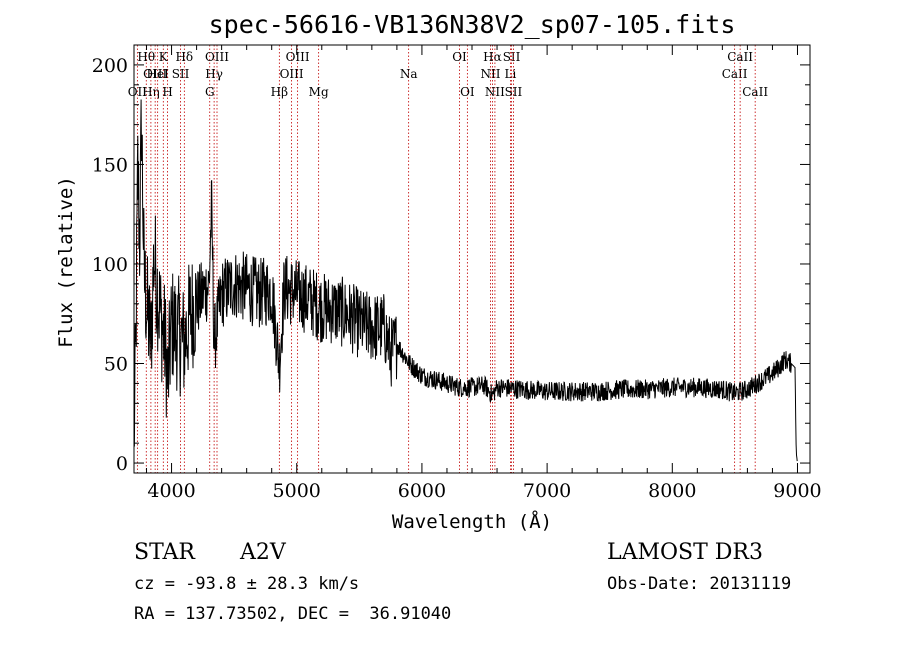 The height and width of the screenshot is (649, 900). I want to click on survey-name: LAMOST DR3, so click(685, 552).